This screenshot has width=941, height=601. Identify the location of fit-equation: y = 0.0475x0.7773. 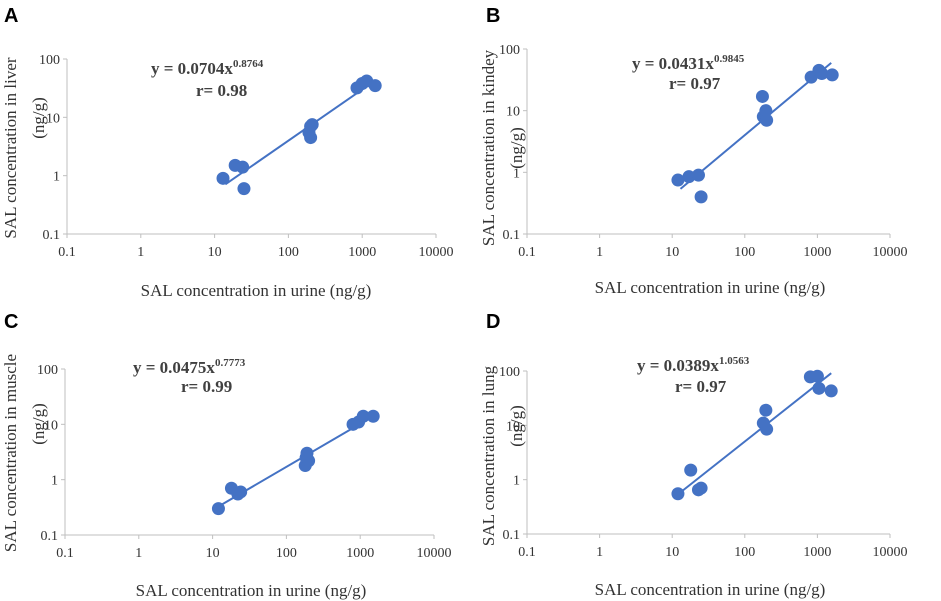
(189, 367).